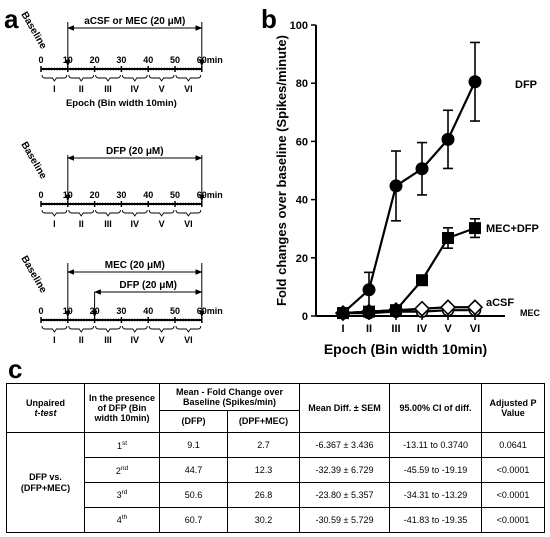 Image resolution: width=550 pixels, height=537 pixels. What do you see at coordinates (122, 495) in the screenshot?
I see `bin-cell: 3rd` at bounding box center [122, 495].